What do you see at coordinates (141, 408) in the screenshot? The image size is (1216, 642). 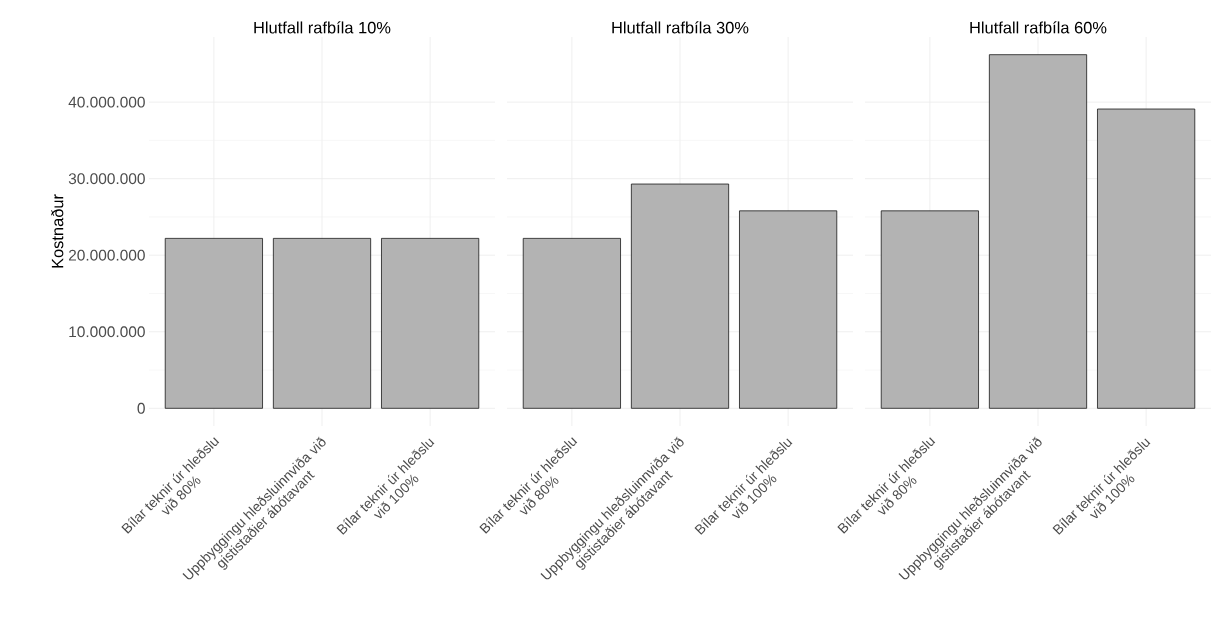 I see `y-tick-label: 0` at bounding box center [141, 408].